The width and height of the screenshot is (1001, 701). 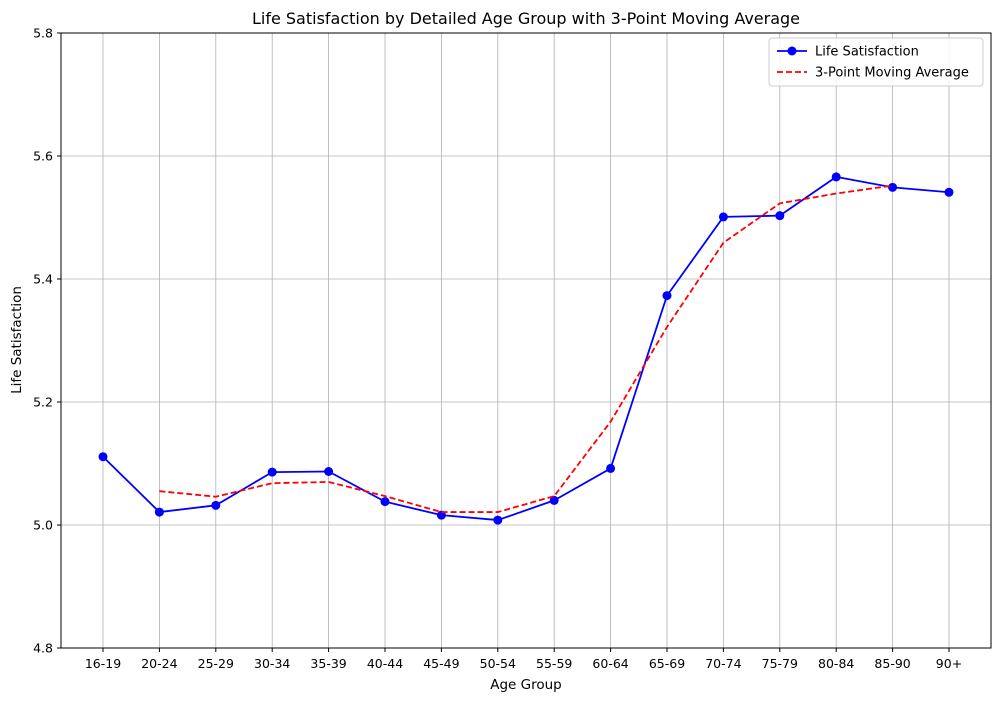 What do you see at coordinates (836, 663) in the screenshot?
I see `x-tick-label-80-84: 80-84` at bounding box center [836, 663].